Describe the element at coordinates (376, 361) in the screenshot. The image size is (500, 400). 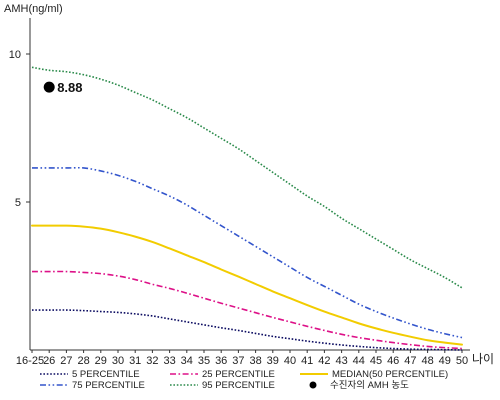
I see `x-tick-label: 45` at that location.